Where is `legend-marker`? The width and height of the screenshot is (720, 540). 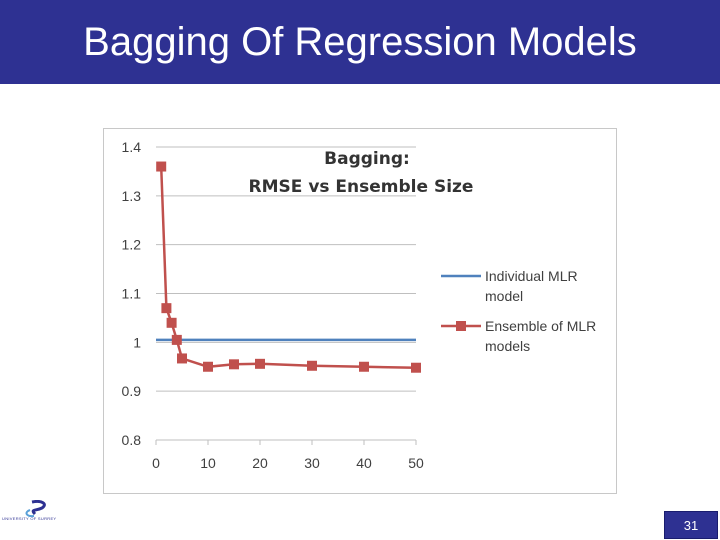 legend-marker is located at coordinates (461, 326).